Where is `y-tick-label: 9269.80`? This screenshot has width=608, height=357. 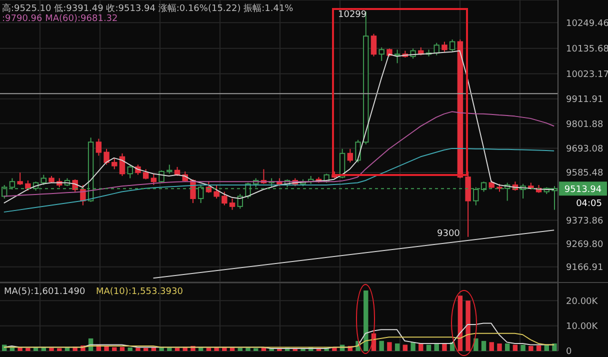
y-tick-label: 9269.80 is located at coordinates (585, 245).